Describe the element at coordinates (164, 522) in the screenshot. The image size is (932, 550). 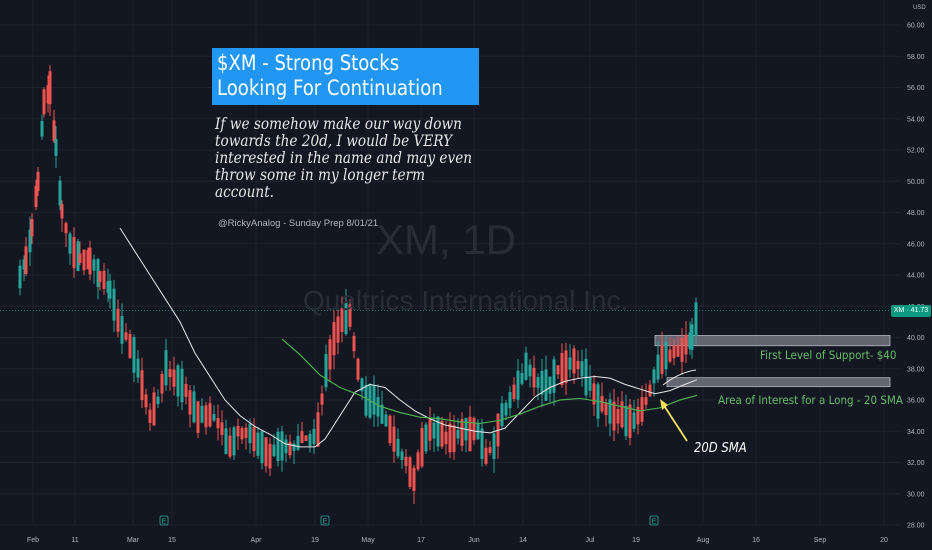
I see `earnings-marker-label: E` at that location.